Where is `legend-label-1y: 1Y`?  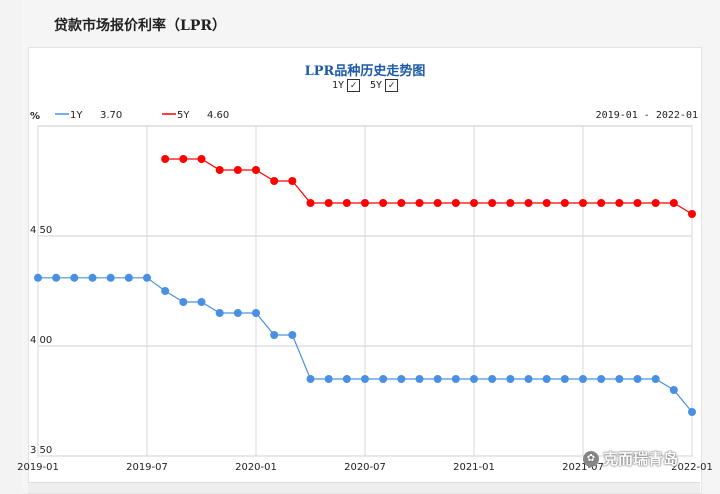
legend-label-1y: 1Y is located at coordinates (76, 115).